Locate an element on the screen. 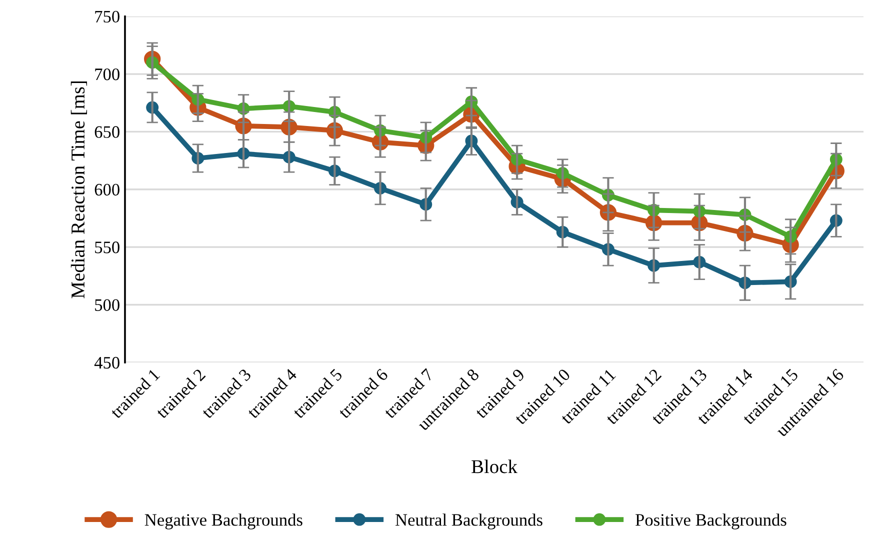 The height and width of the screenshot is (545, 874). y-tick-label: 600 is located at coordinates (107, 190).